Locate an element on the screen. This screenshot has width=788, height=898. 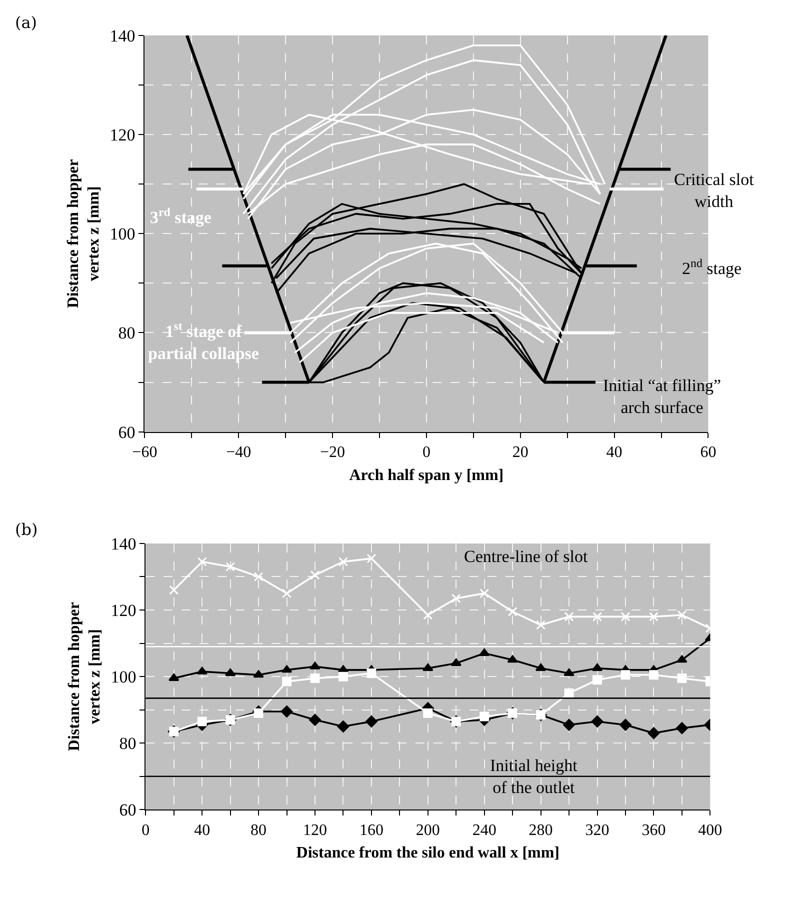
x-tick-label: 120 is located at coordinates (315, 830).